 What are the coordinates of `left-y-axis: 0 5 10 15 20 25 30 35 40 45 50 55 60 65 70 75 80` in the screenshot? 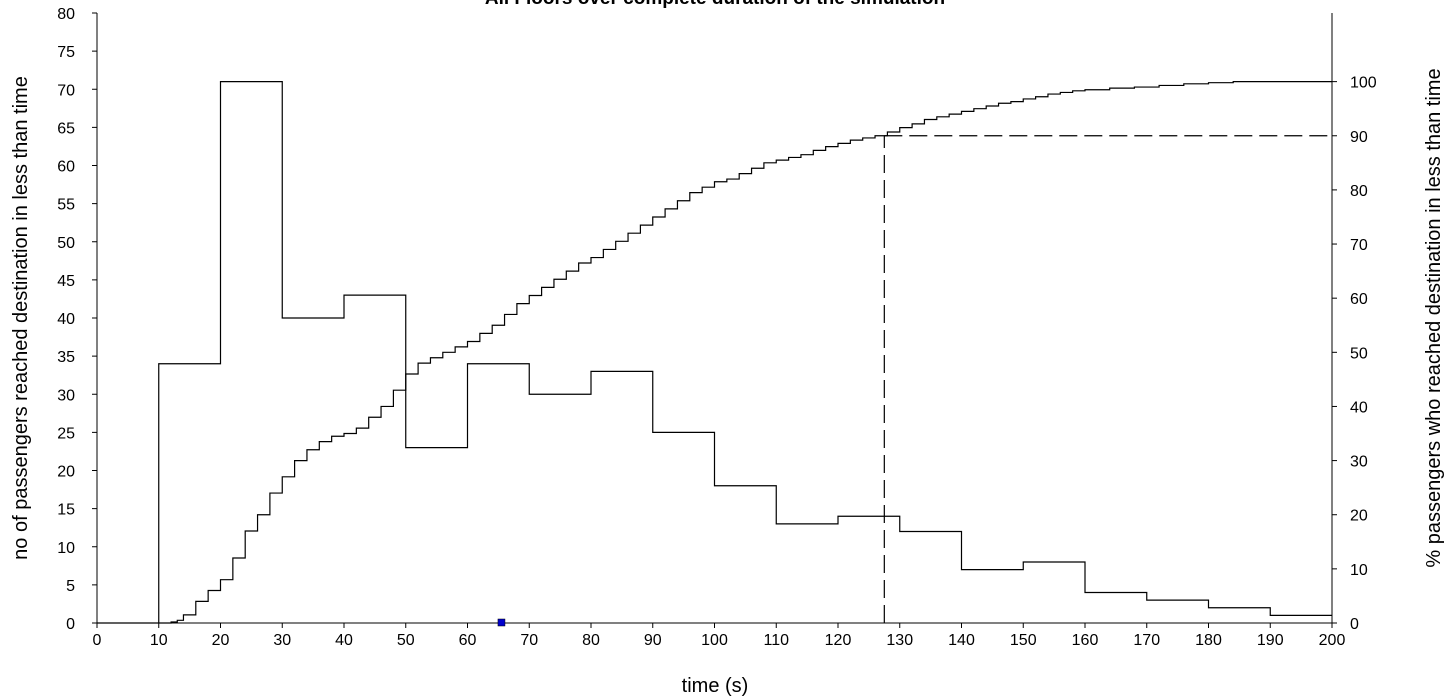 It's located at (77, 319).